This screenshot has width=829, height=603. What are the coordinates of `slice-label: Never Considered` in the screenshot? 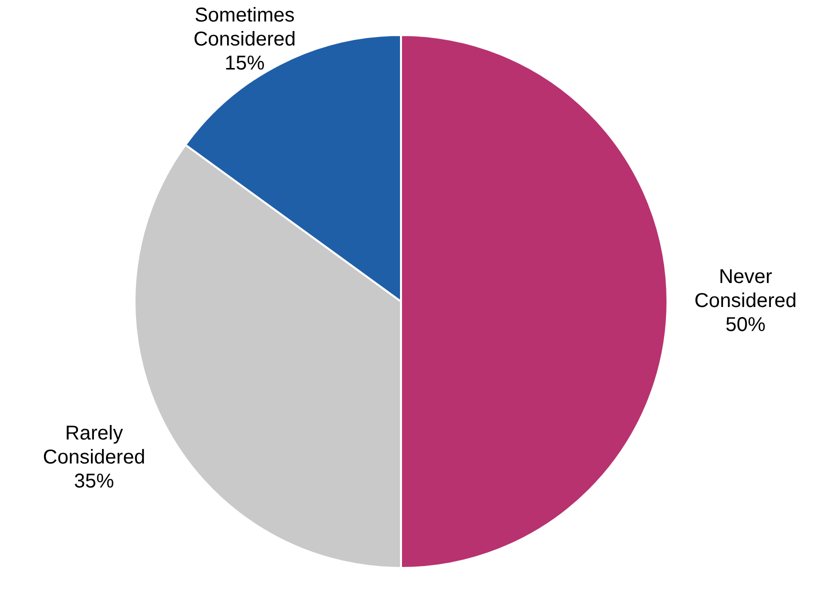 It's located at (745, 289).